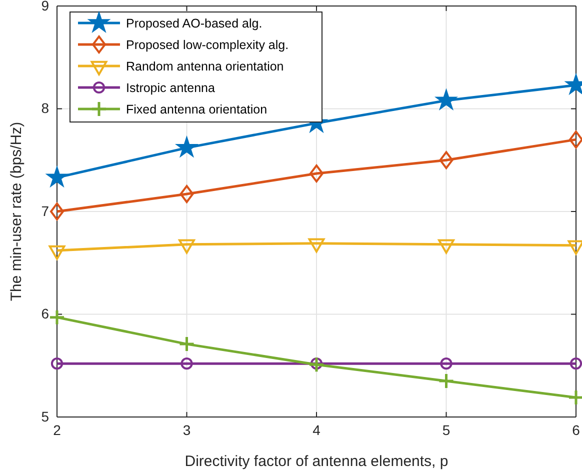  Describe the element at coordinates (45, 416) in the screenshot. I see `y-tick-label: 5` at that location.